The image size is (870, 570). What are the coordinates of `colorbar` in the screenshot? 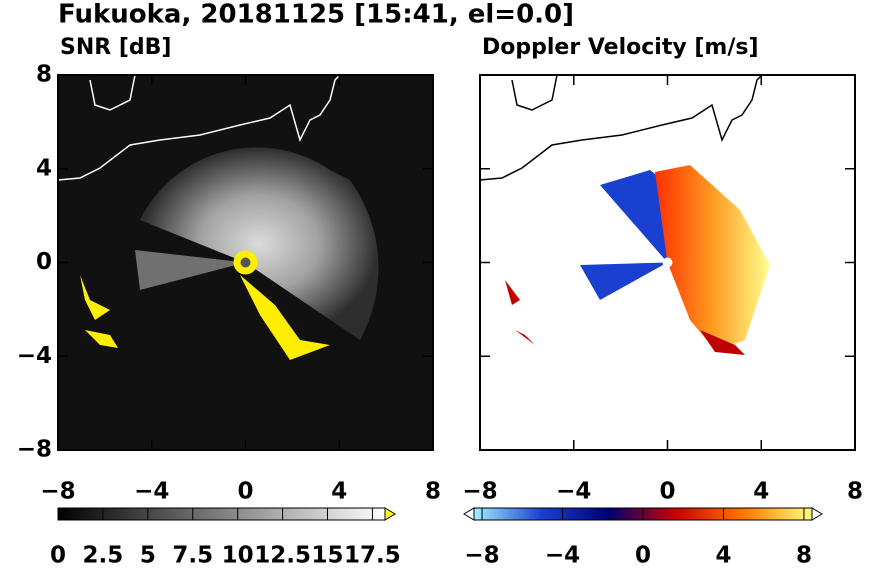 It's located at (221, 514).